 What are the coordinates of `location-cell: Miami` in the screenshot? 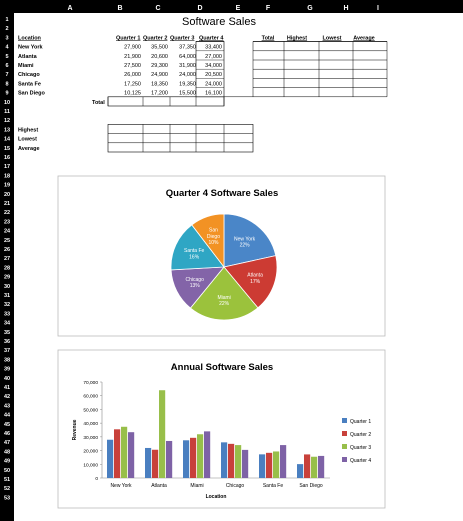 It's located at (26, 66).